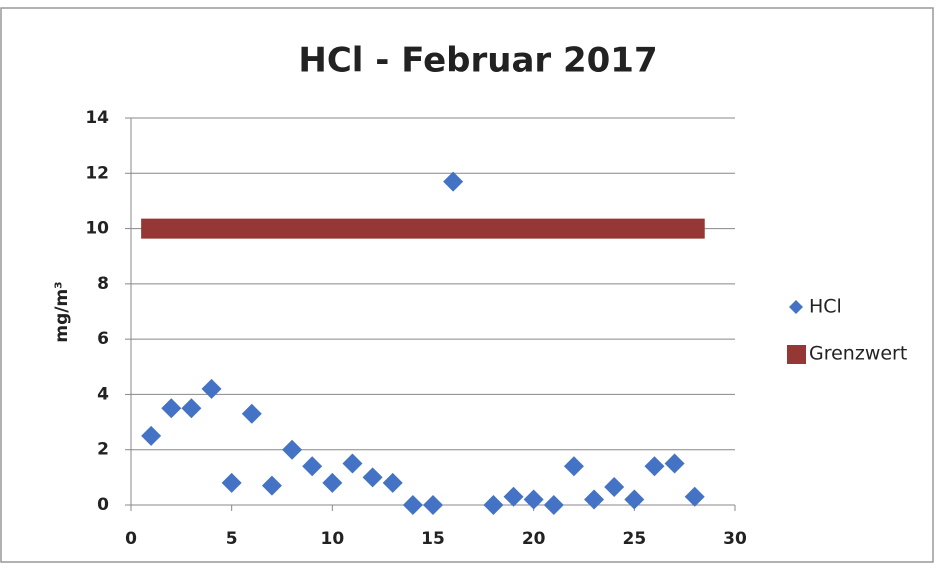 This screenshot has height=564, width=935. What do you see at coordinates (131, 539) in the screenshot?
I see `x-tick-label: 0` at bounding box center [131, 539].